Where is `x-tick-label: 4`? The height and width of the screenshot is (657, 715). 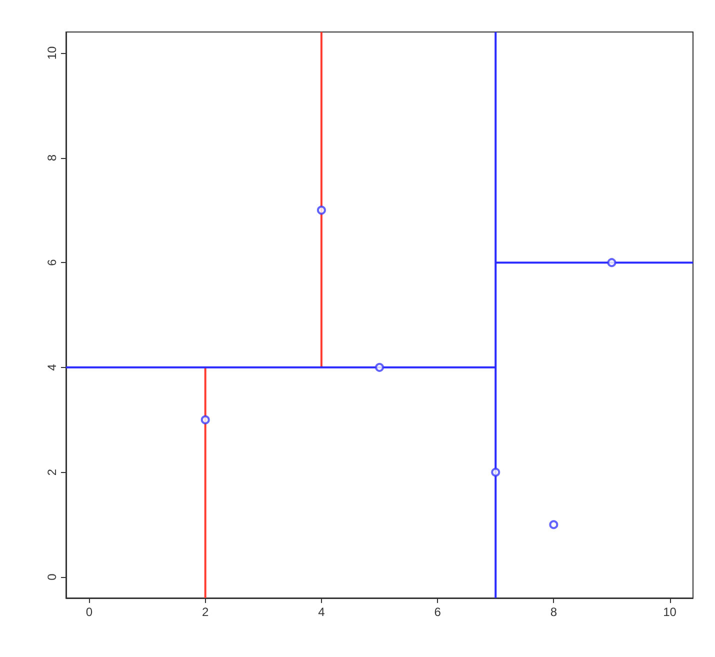 x-tick-label: 4 is located at coordinates (322, 612).